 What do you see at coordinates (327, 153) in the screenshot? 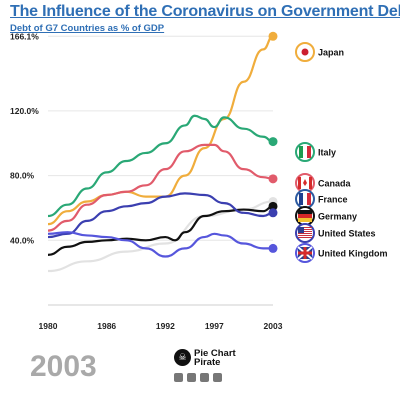
I see `legend-label: Italy` at bounding box center [327, 153].